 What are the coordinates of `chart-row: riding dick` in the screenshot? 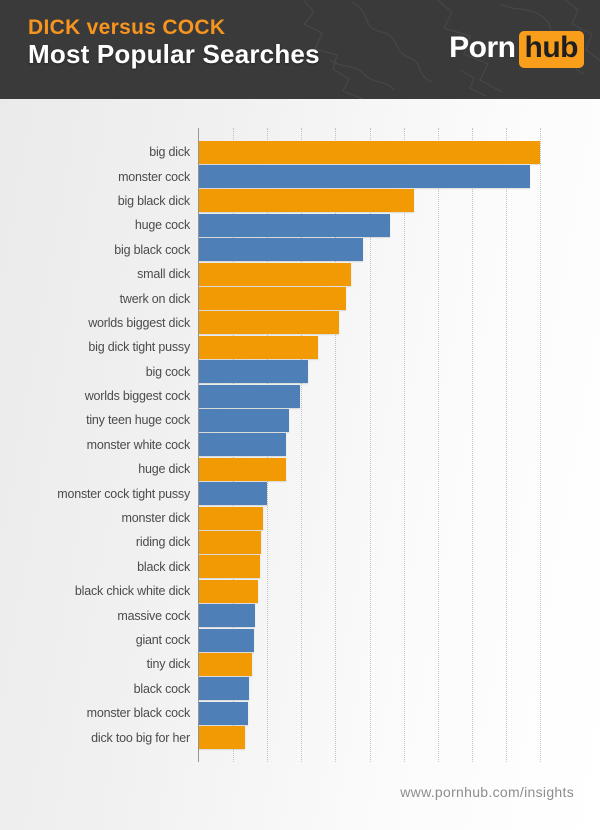 It's located at (300, 542).